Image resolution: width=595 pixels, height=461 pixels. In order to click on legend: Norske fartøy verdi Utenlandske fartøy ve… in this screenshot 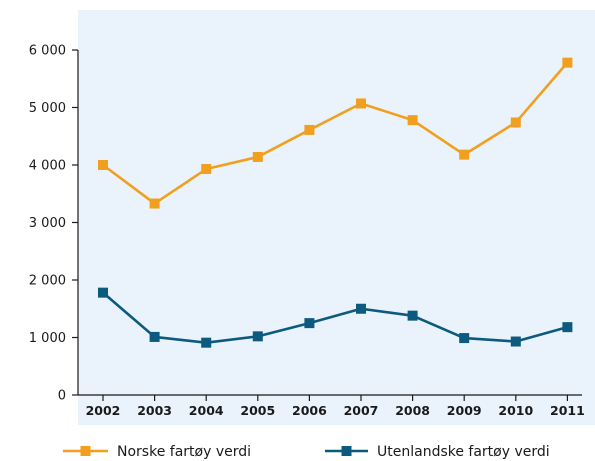, I will do `click(306, 452)`.